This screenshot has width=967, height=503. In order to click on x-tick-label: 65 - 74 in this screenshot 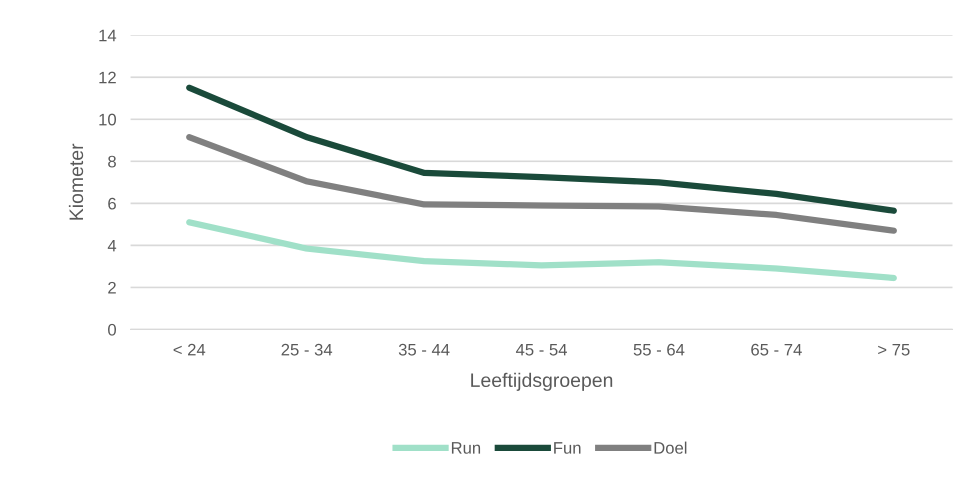, I will do `click(776, 350)`.